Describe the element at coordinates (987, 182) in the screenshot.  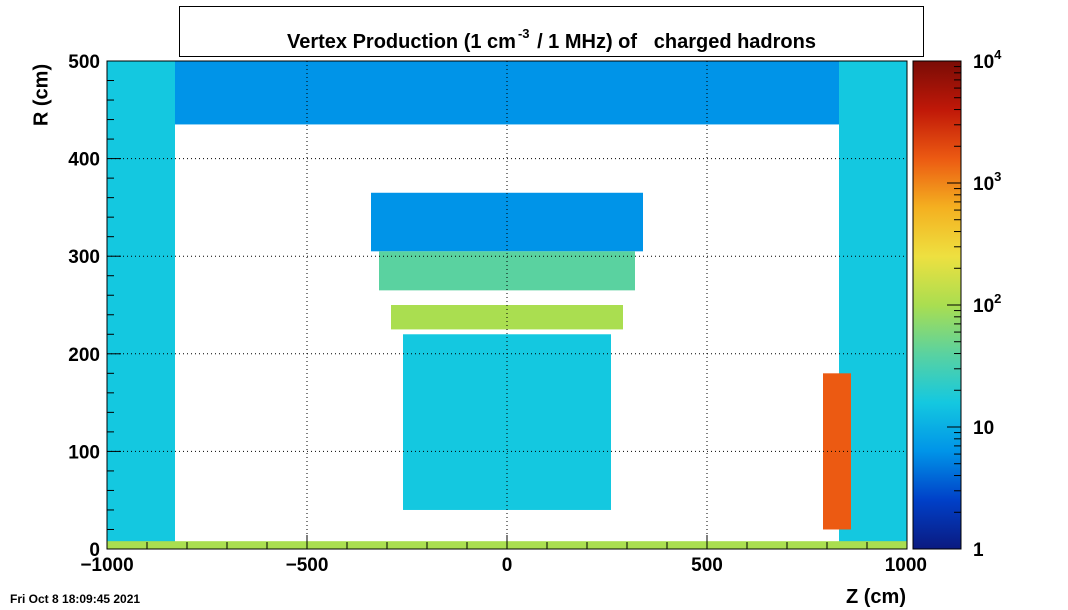
I see `colorbar-label: 10³` at that location.